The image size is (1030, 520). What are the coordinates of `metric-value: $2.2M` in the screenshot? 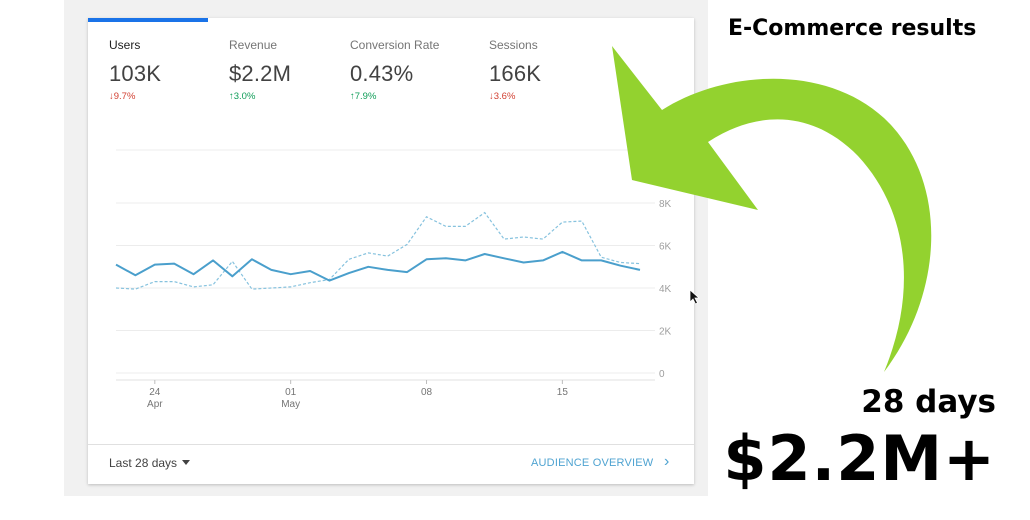 It's located at (260, 73).